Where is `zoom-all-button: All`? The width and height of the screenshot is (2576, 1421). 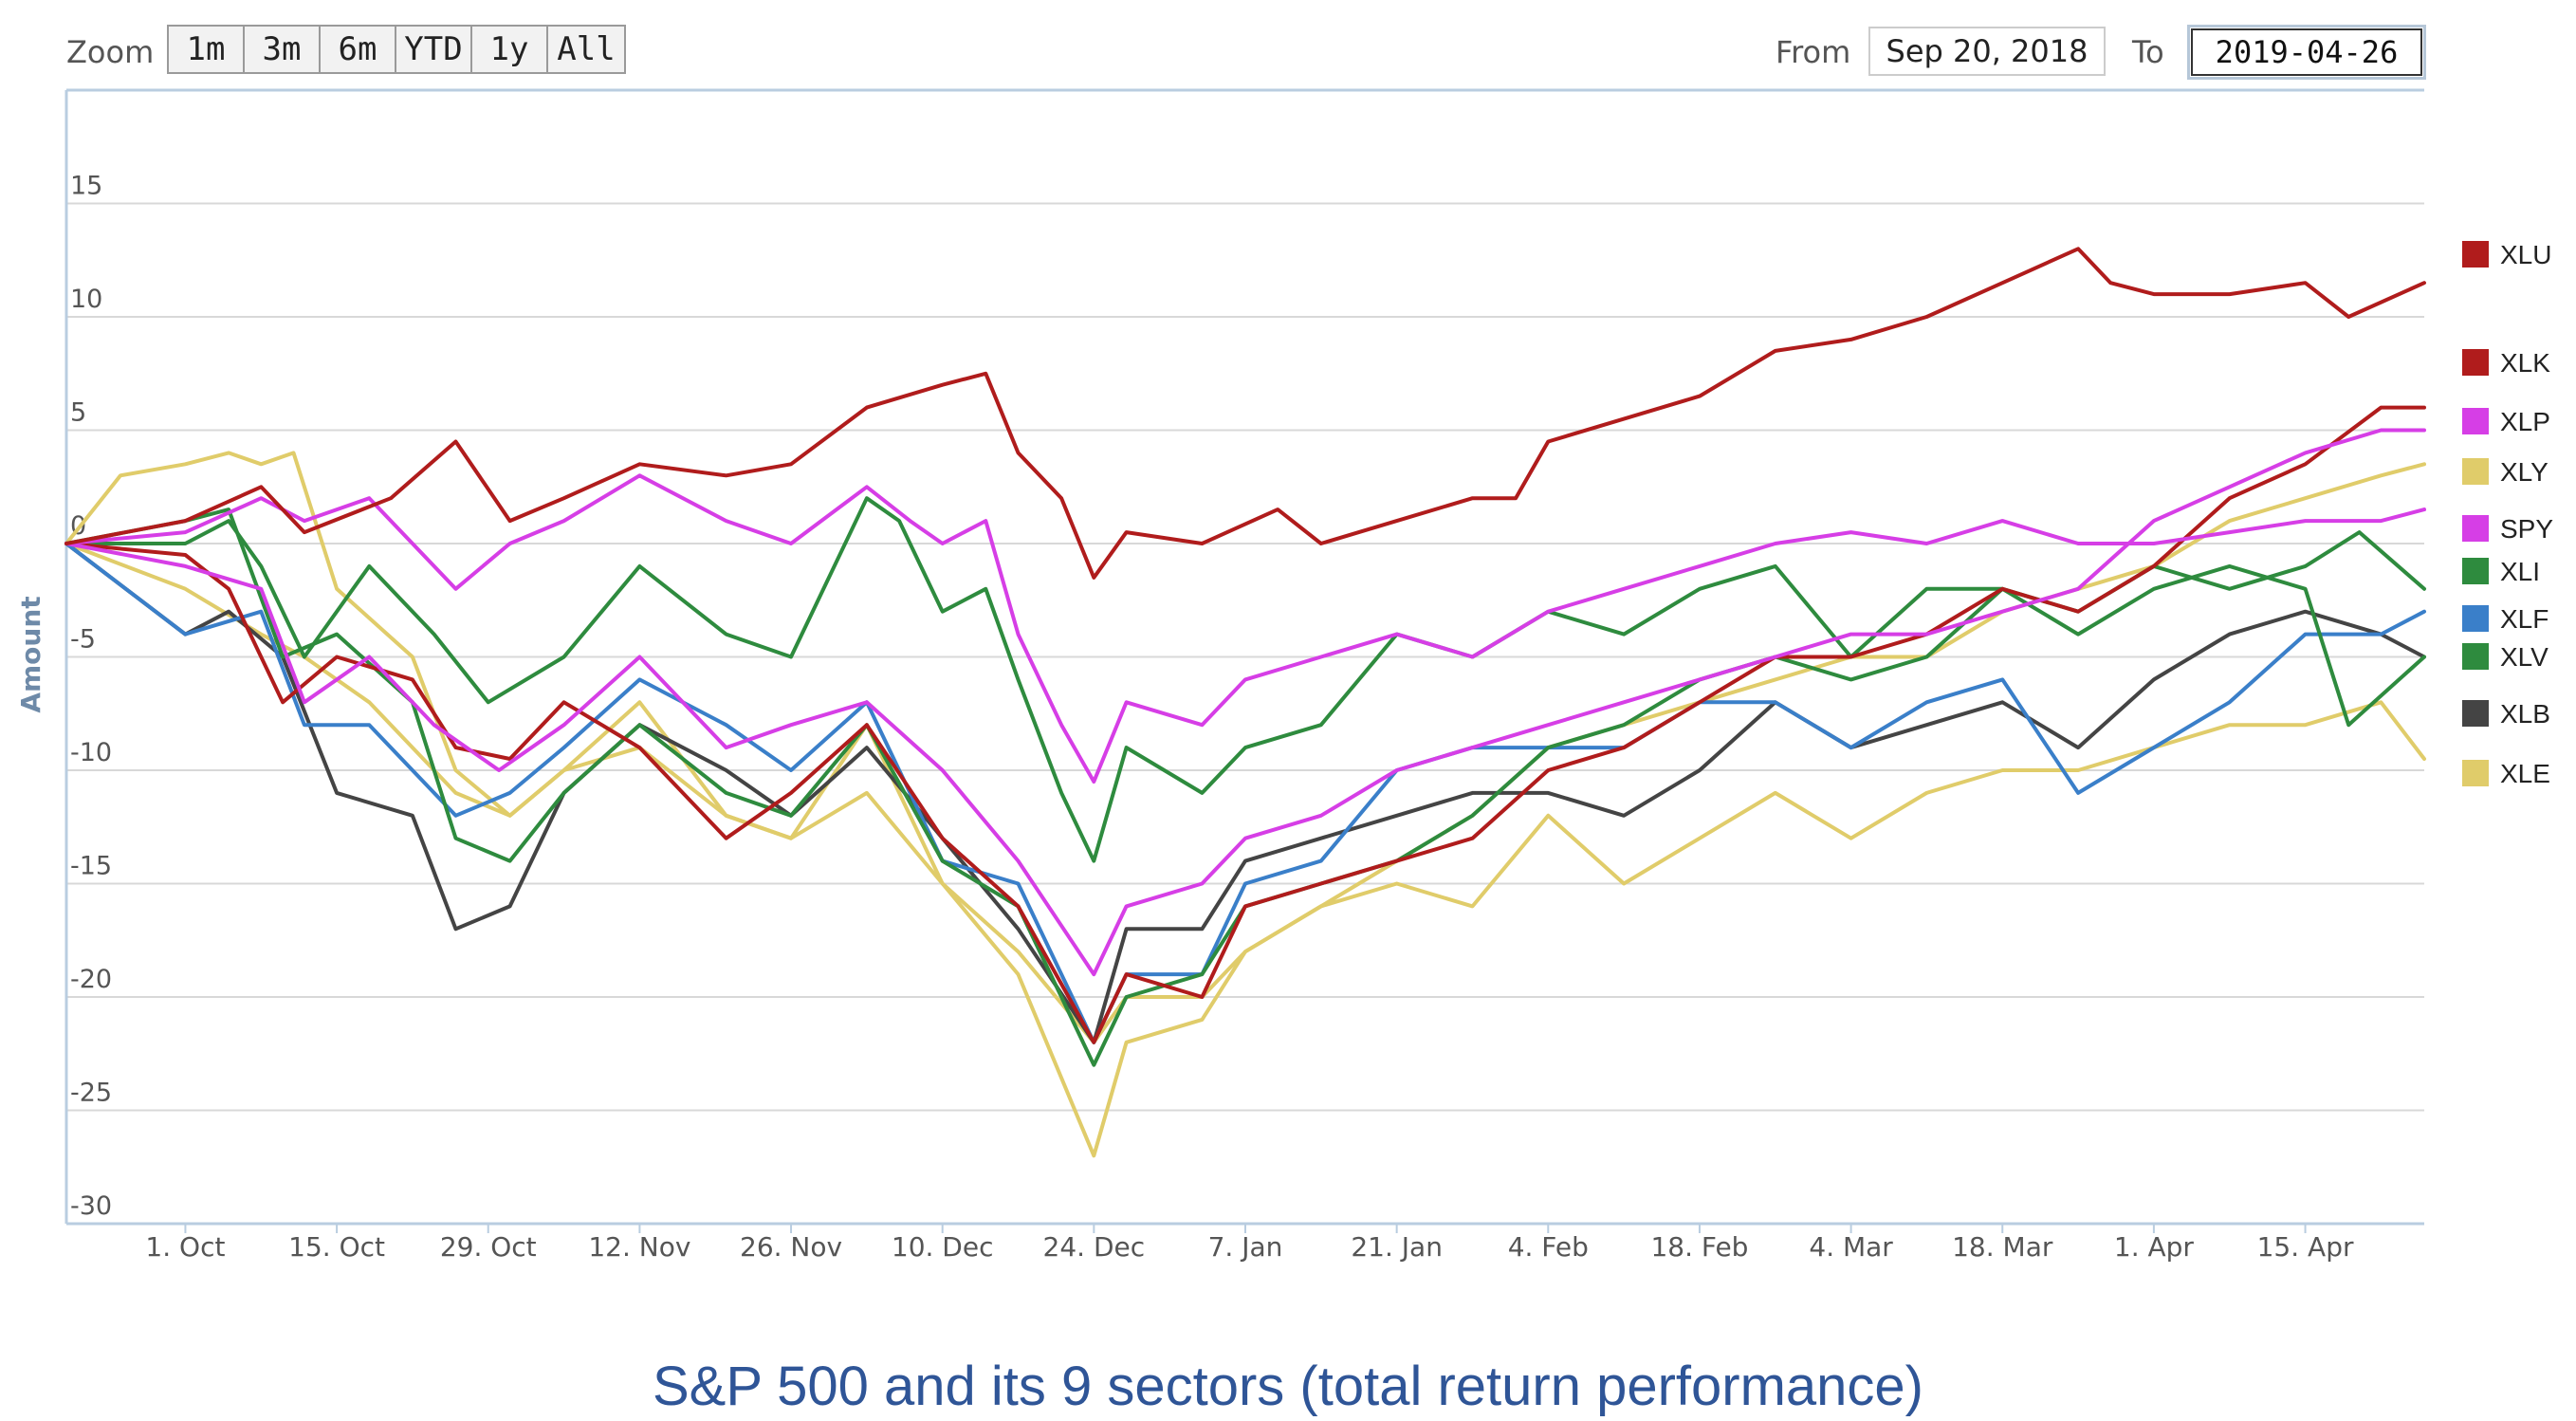 zoom-all-button: All is located at coordinates (586, 50).